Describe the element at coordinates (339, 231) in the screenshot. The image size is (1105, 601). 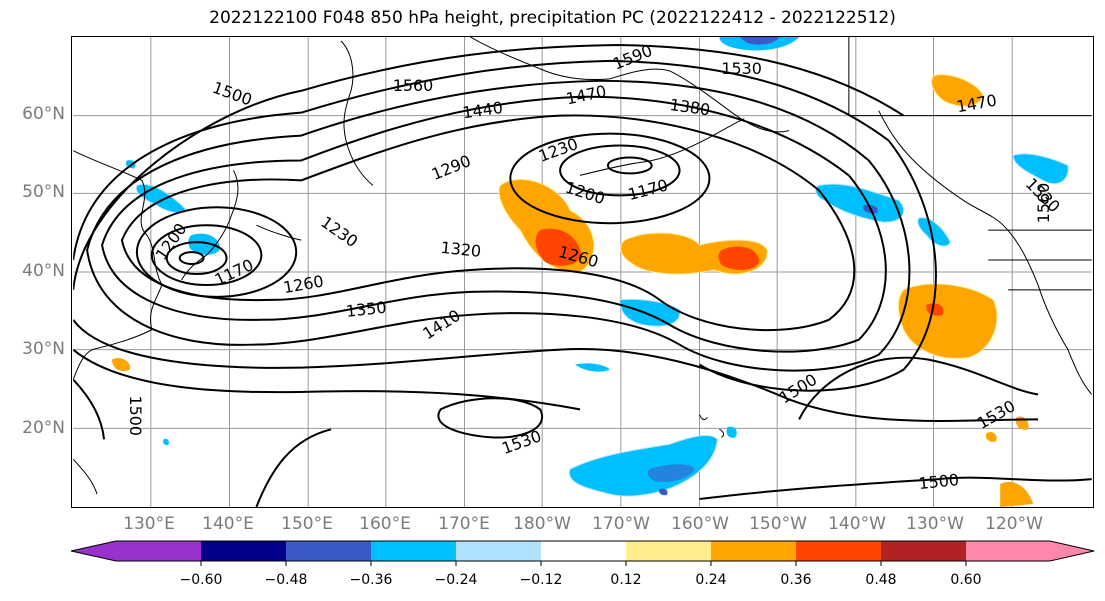
I see `contour-label: 1230` at that location.